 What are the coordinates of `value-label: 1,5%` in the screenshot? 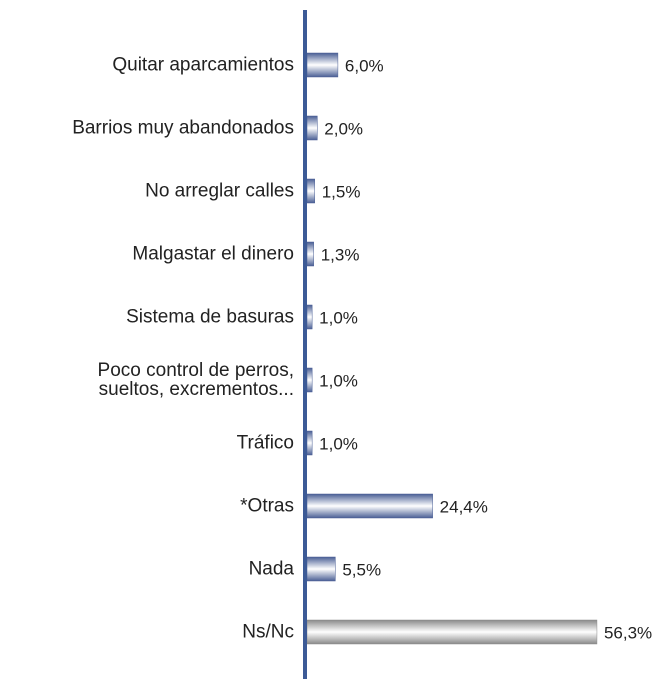 It's located at (341, 191).